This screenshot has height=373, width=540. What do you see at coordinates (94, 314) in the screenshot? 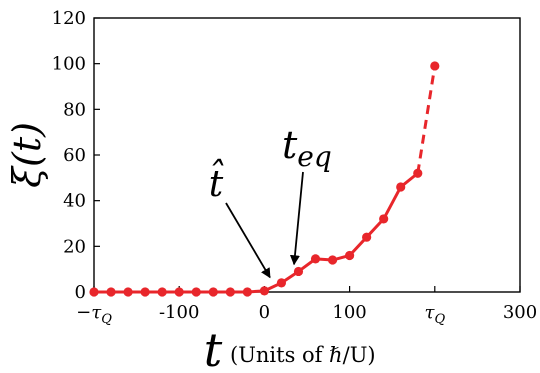
I see `x-tick-label-0: −τQ` at bounding box center [94, 314].